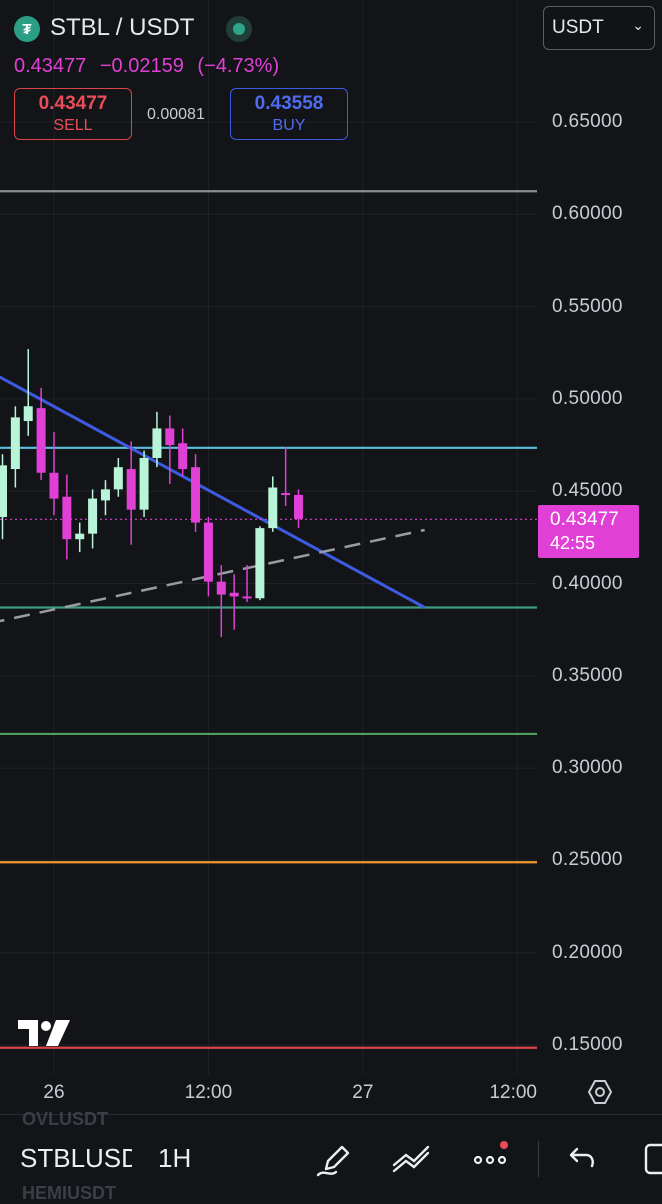 The image size is (662, 1204). Describe the element at coordinates (578, 27) in the screenshot. I see `currency-value: USDT` at that location.